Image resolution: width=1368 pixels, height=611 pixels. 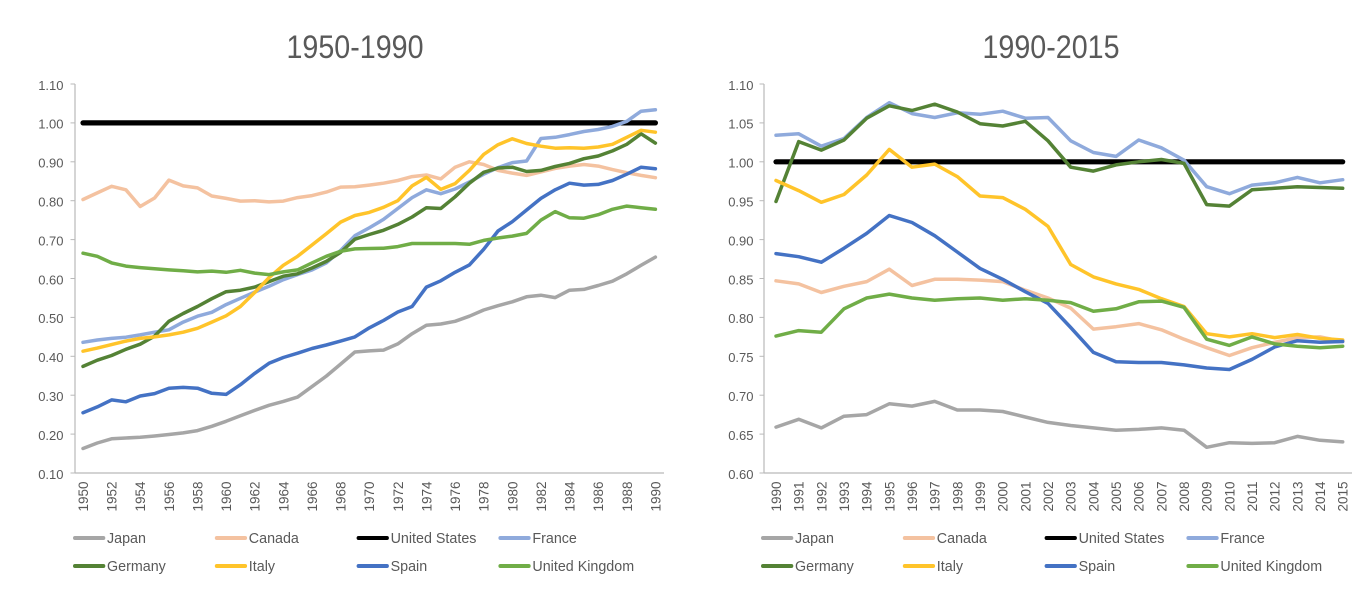 What do you see at coordinates (1320, 496) in the screenshot?
I see `svg-text: 2014` at bounding box center [1320, 496].